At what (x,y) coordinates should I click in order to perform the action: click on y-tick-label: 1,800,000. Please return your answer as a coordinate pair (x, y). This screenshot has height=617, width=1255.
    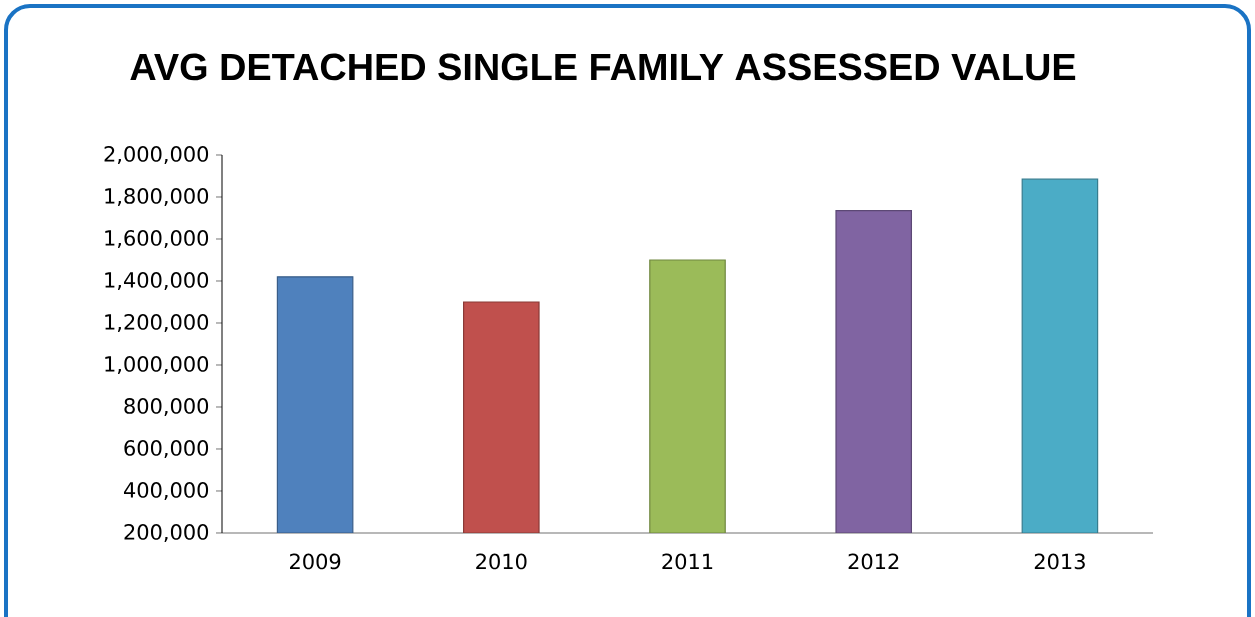
    Looking at the image, I should click on (157, 197).